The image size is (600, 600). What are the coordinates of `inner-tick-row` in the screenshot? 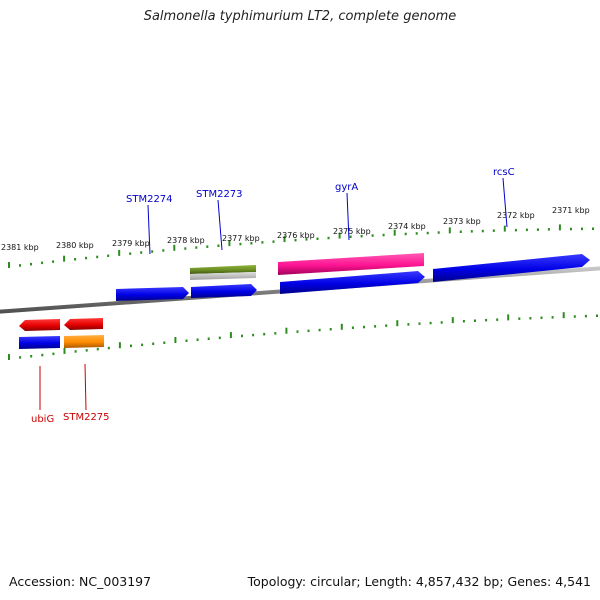 It's located at (303, 336).